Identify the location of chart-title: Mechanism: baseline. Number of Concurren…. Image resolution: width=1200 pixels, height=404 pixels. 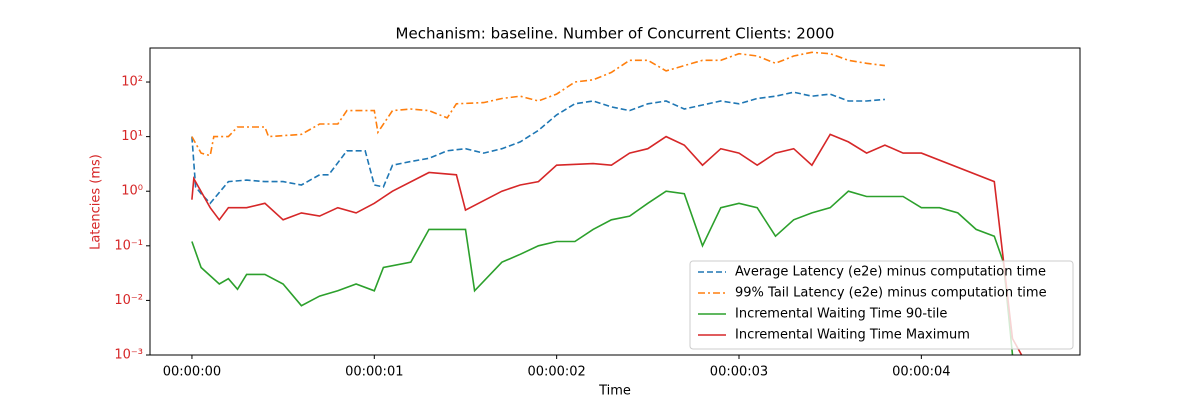
(615, 34).